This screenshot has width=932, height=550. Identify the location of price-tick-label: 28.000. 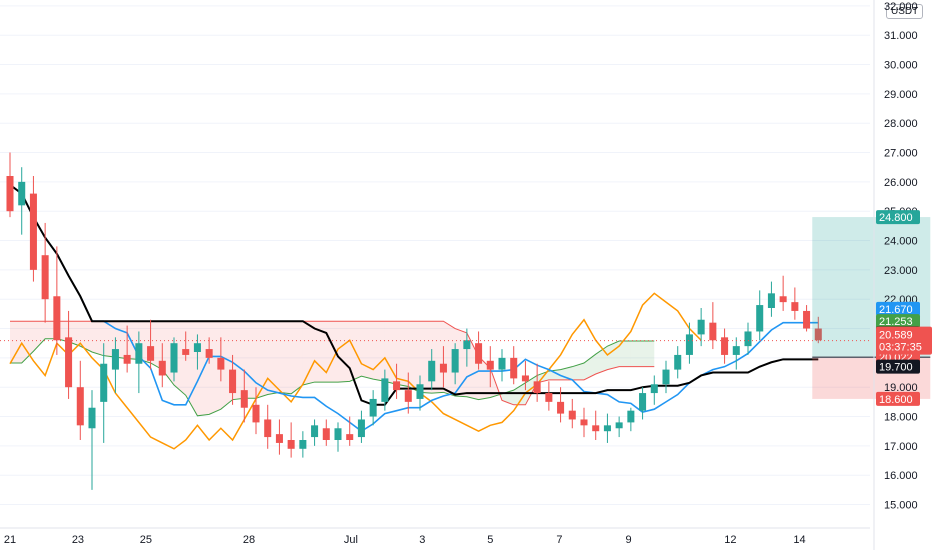
(901, 124).